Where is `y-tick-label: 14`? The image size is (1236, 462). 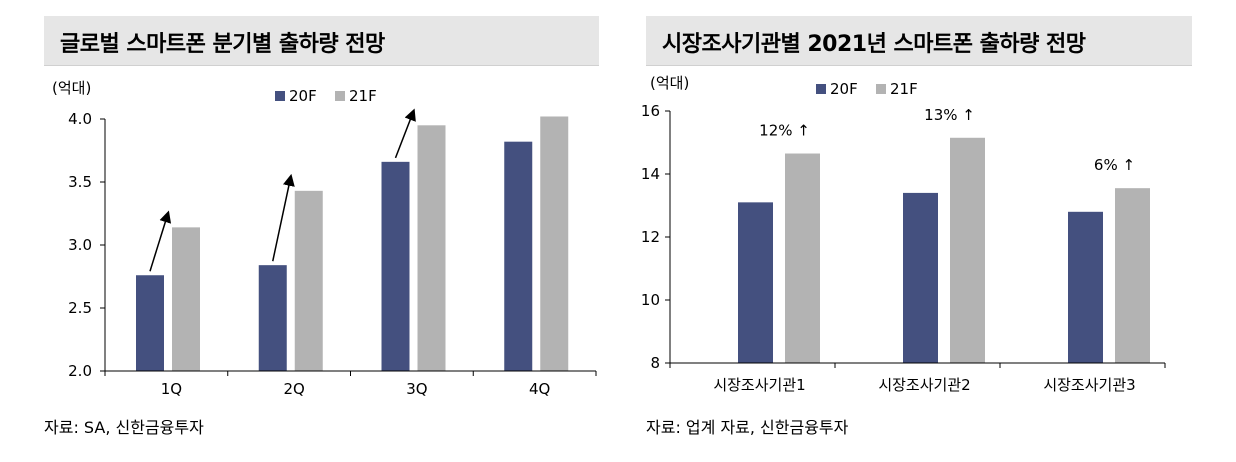 y-tick-label: 14 is located at coordinates (650, 174).